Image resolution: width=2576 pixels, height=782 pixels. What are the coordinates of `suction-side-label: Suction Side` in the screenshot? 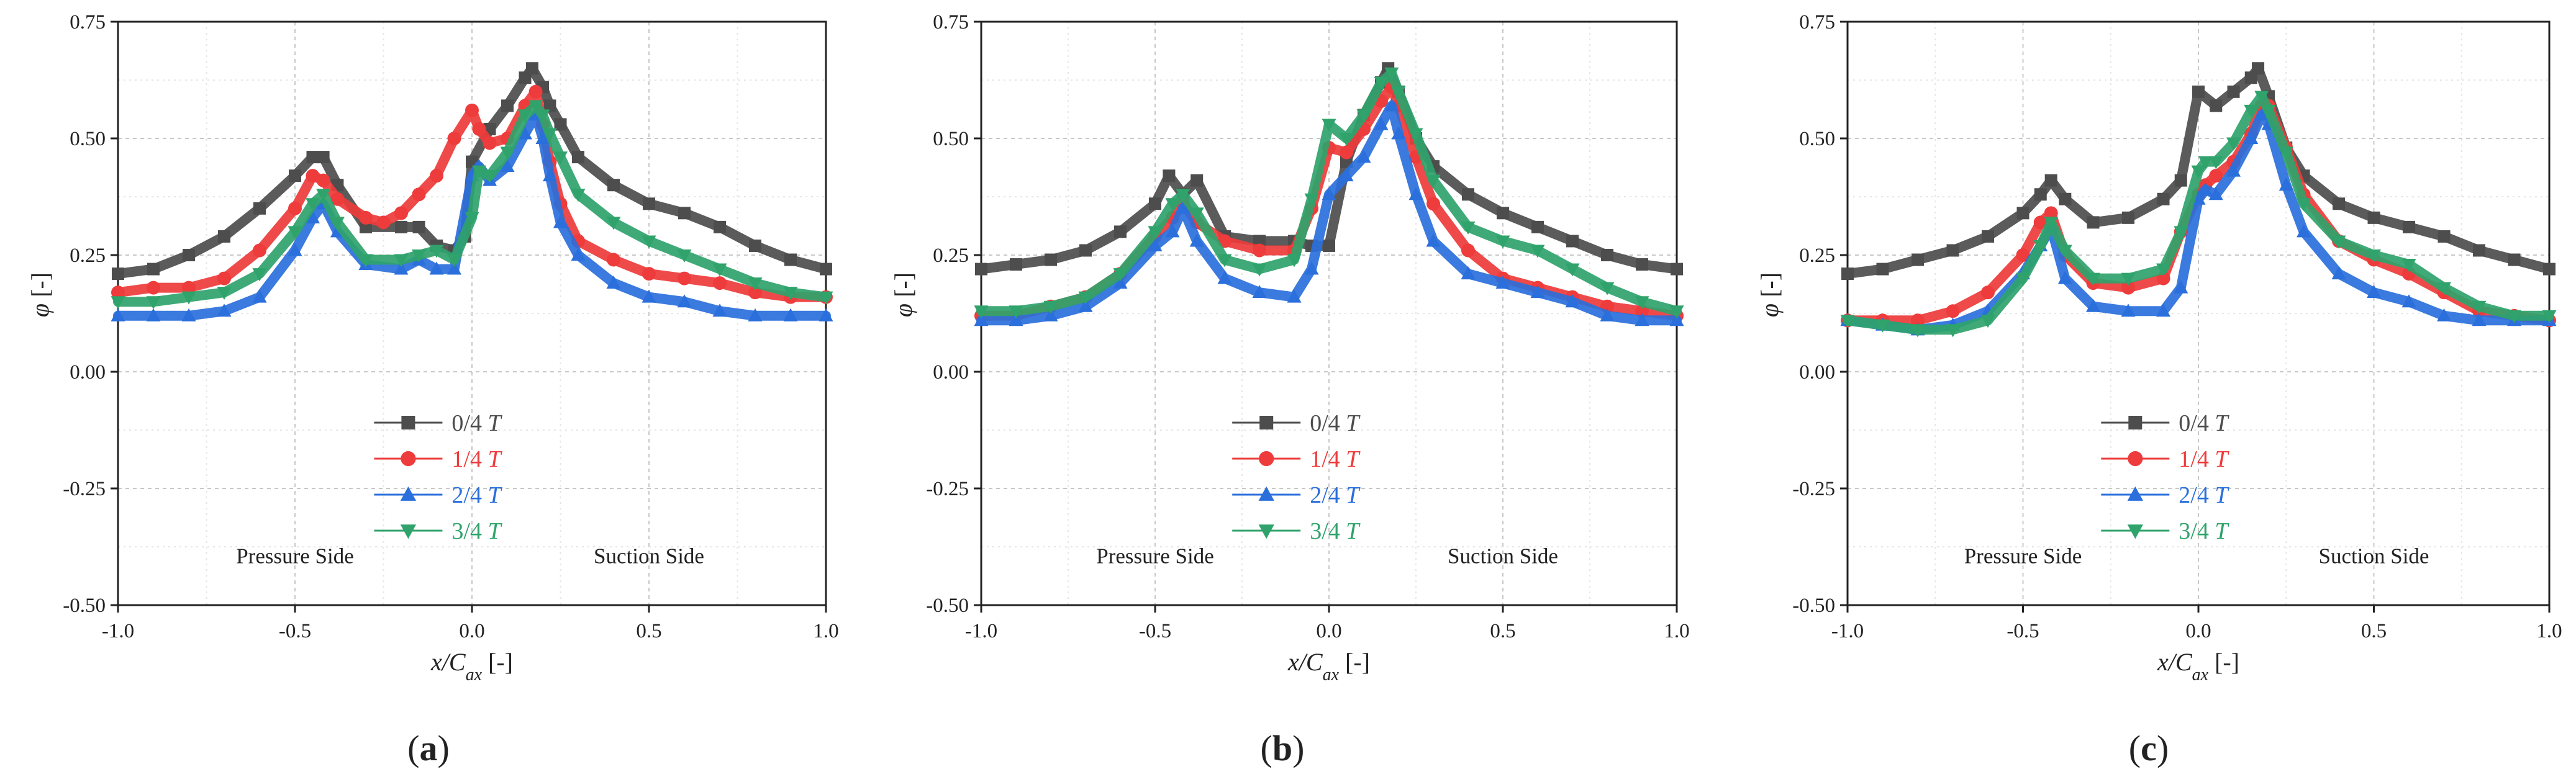 It's located at (649, 556).